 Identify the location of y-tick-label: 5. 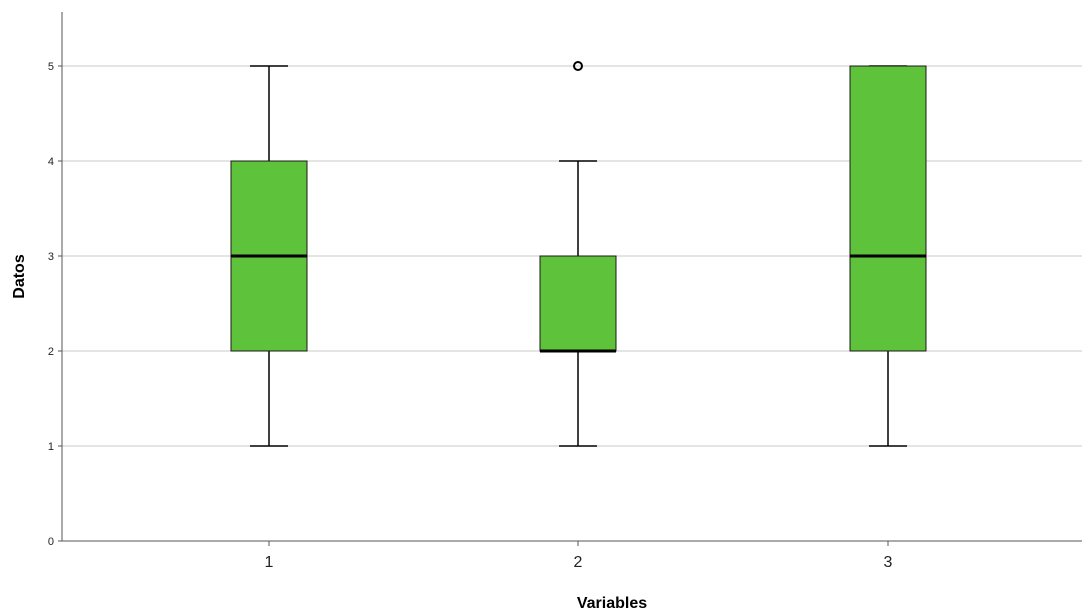
(51, 67).